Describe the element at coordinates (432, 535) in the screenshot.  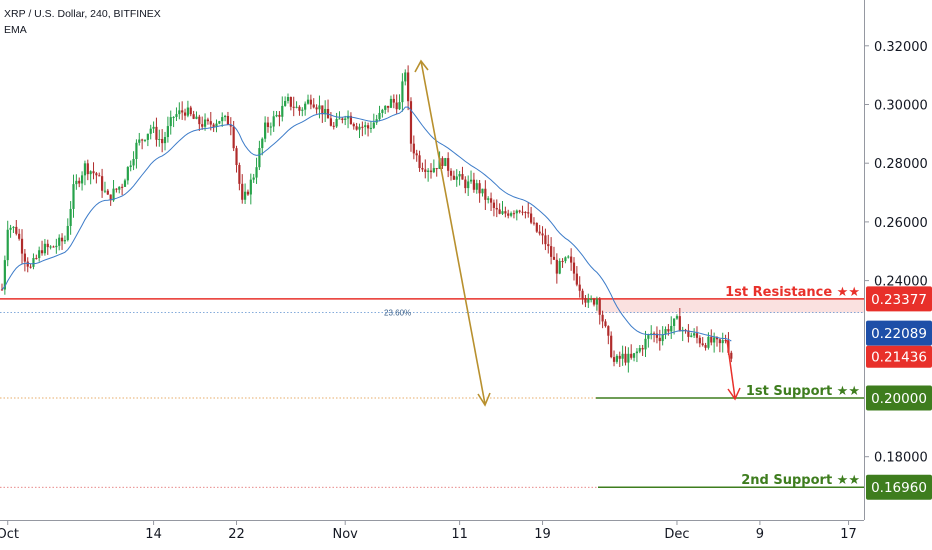
I see `time-axis` at that location.